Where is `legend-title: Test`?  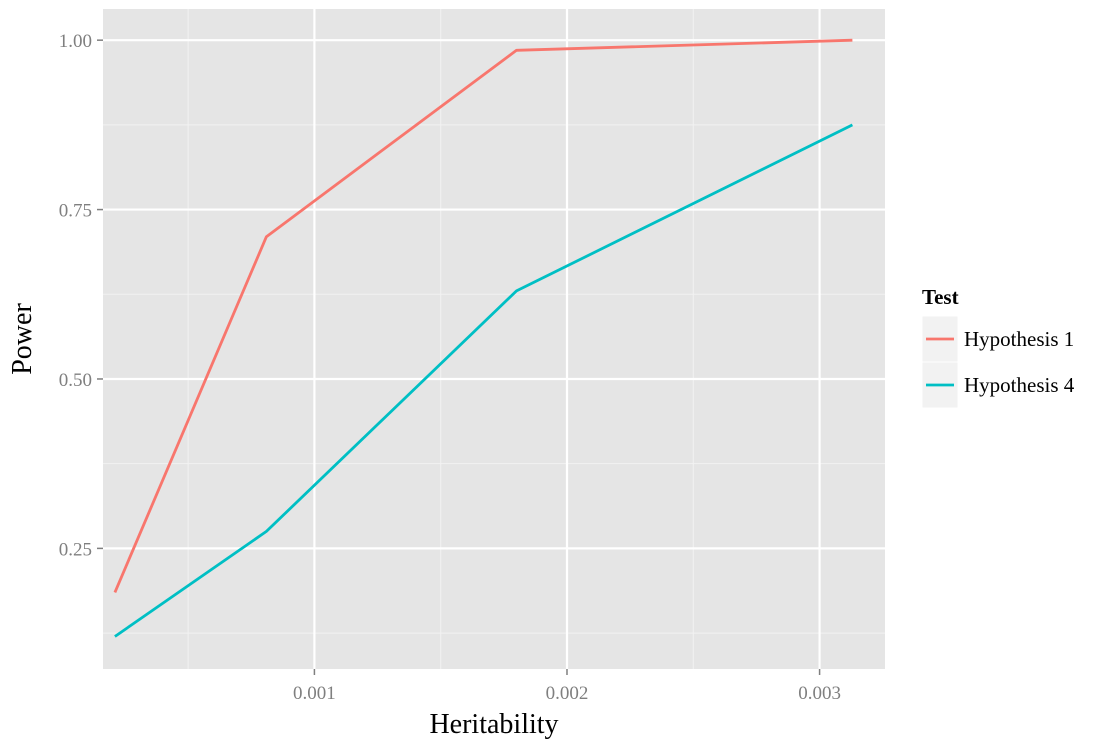 legend-title: Test is located at coordinates (940, 297).